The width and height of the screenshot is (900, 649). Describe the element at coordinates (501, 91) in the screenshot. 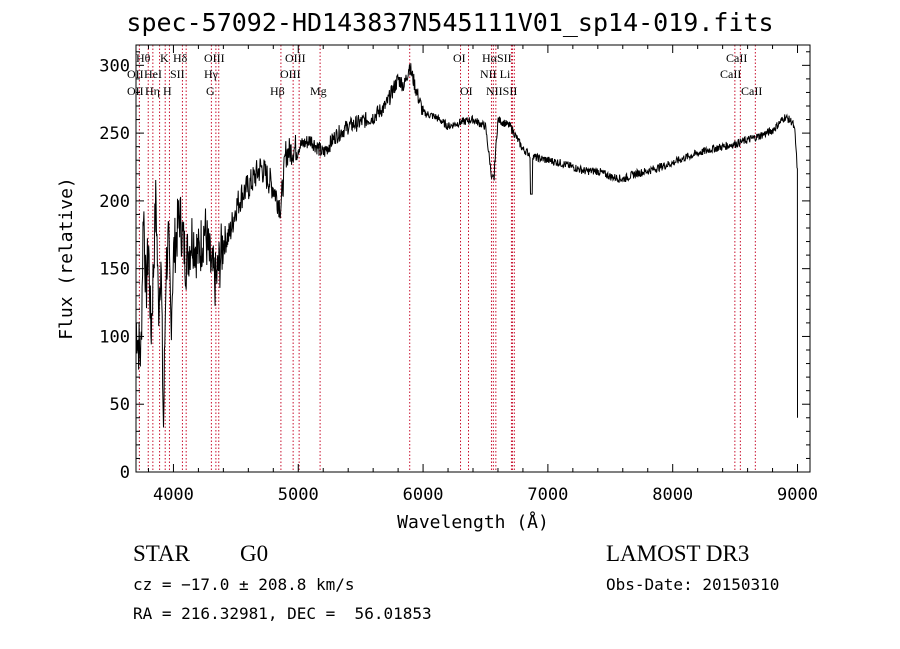

I see `line-label: NIISII` at that location.